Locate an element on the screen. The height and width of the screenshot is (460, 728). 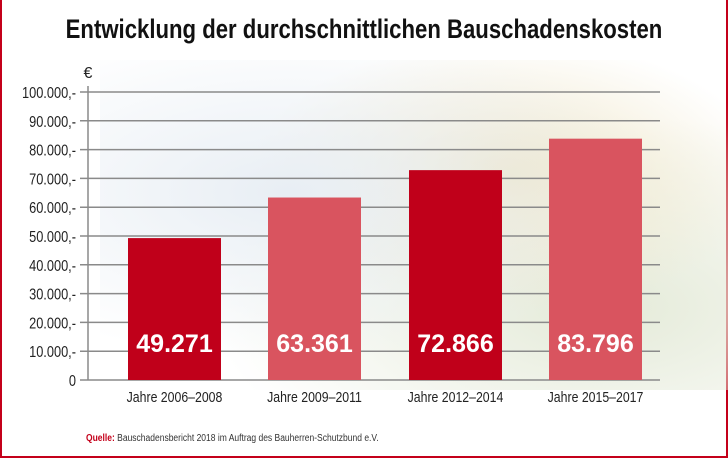
data-label: 63.361 is located at coordinates (314, 344).